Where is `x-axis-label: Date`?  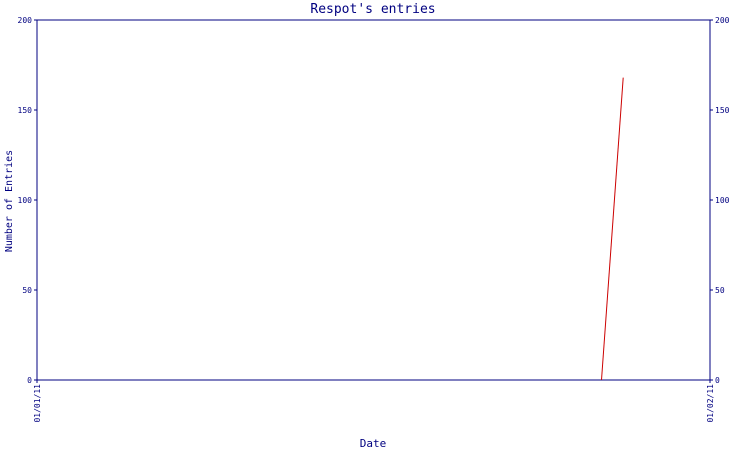 x-axis-label: Date is located at coordinates (373, 443).